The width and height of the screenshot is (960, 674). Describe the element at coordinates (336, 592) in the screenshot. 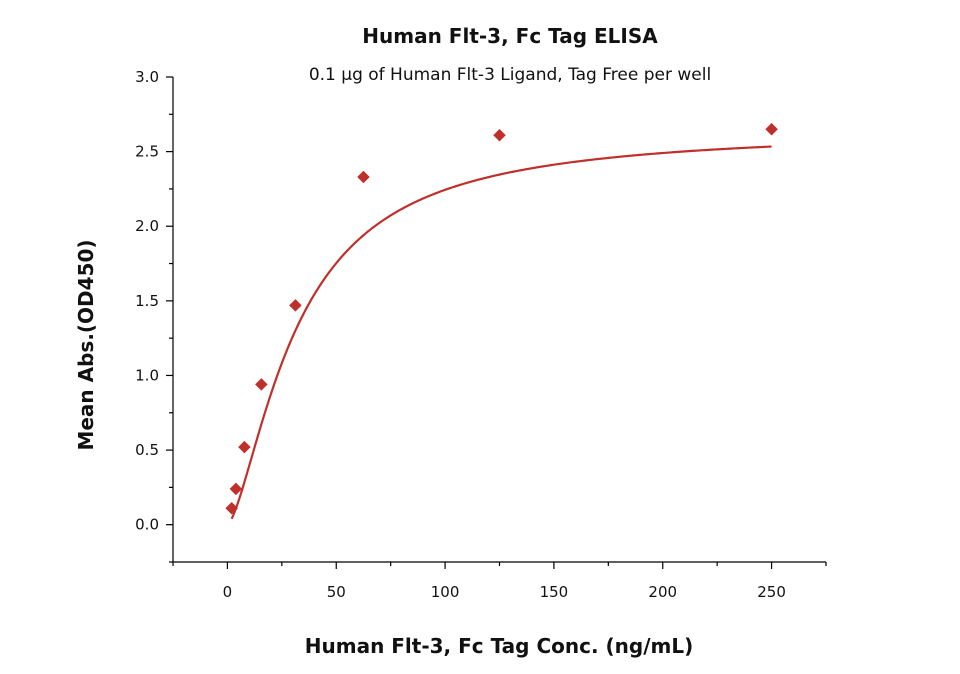

I see `x-tick-label: 50` at that location.